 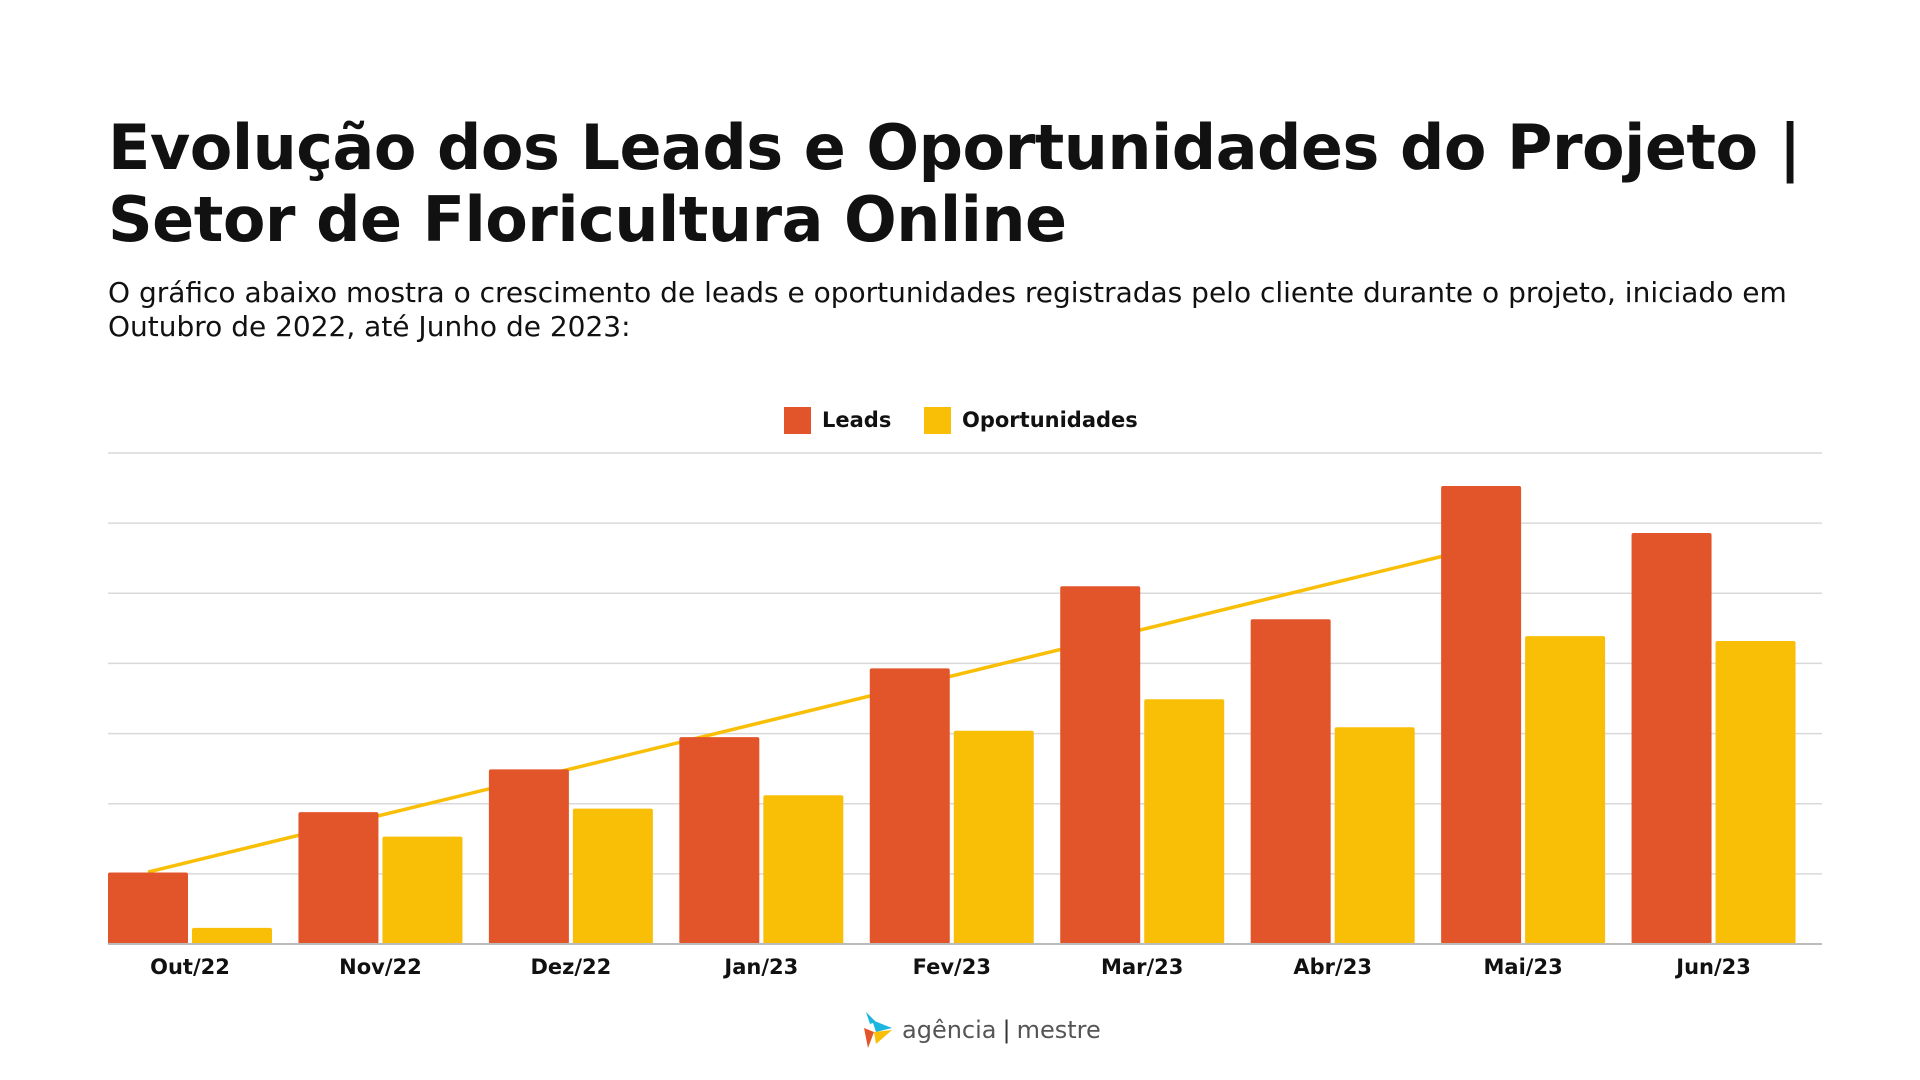 I want to click on bar-leads-Mai/23, so click(x=1481, y=714).